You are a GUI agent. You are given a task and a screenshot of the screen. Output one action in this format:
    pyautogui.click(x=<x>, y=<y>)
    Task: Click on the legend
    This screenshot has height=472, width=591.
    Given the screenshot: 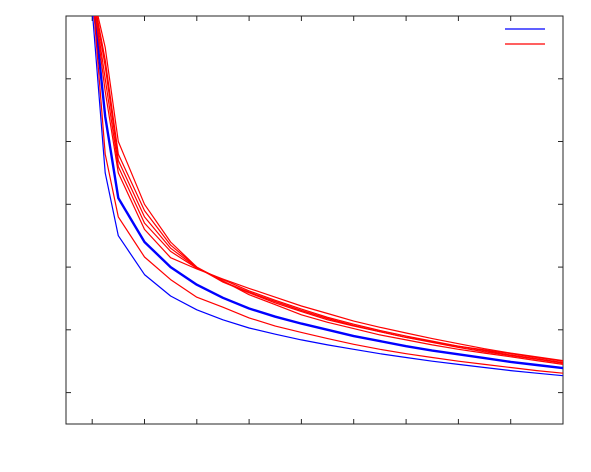 What is the action you would take?
    pyautogui.click(x=525, y=36)
    